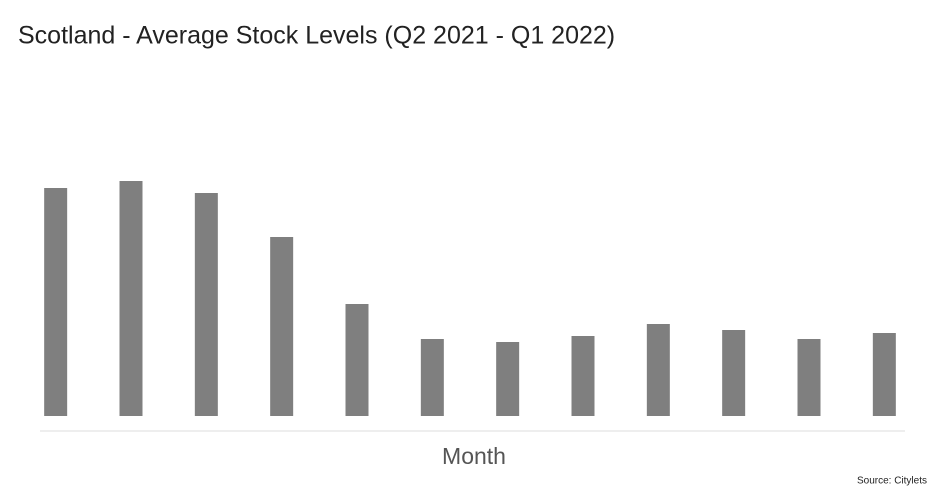  I want to click on x-axis-label: Month, so click(474, 456).